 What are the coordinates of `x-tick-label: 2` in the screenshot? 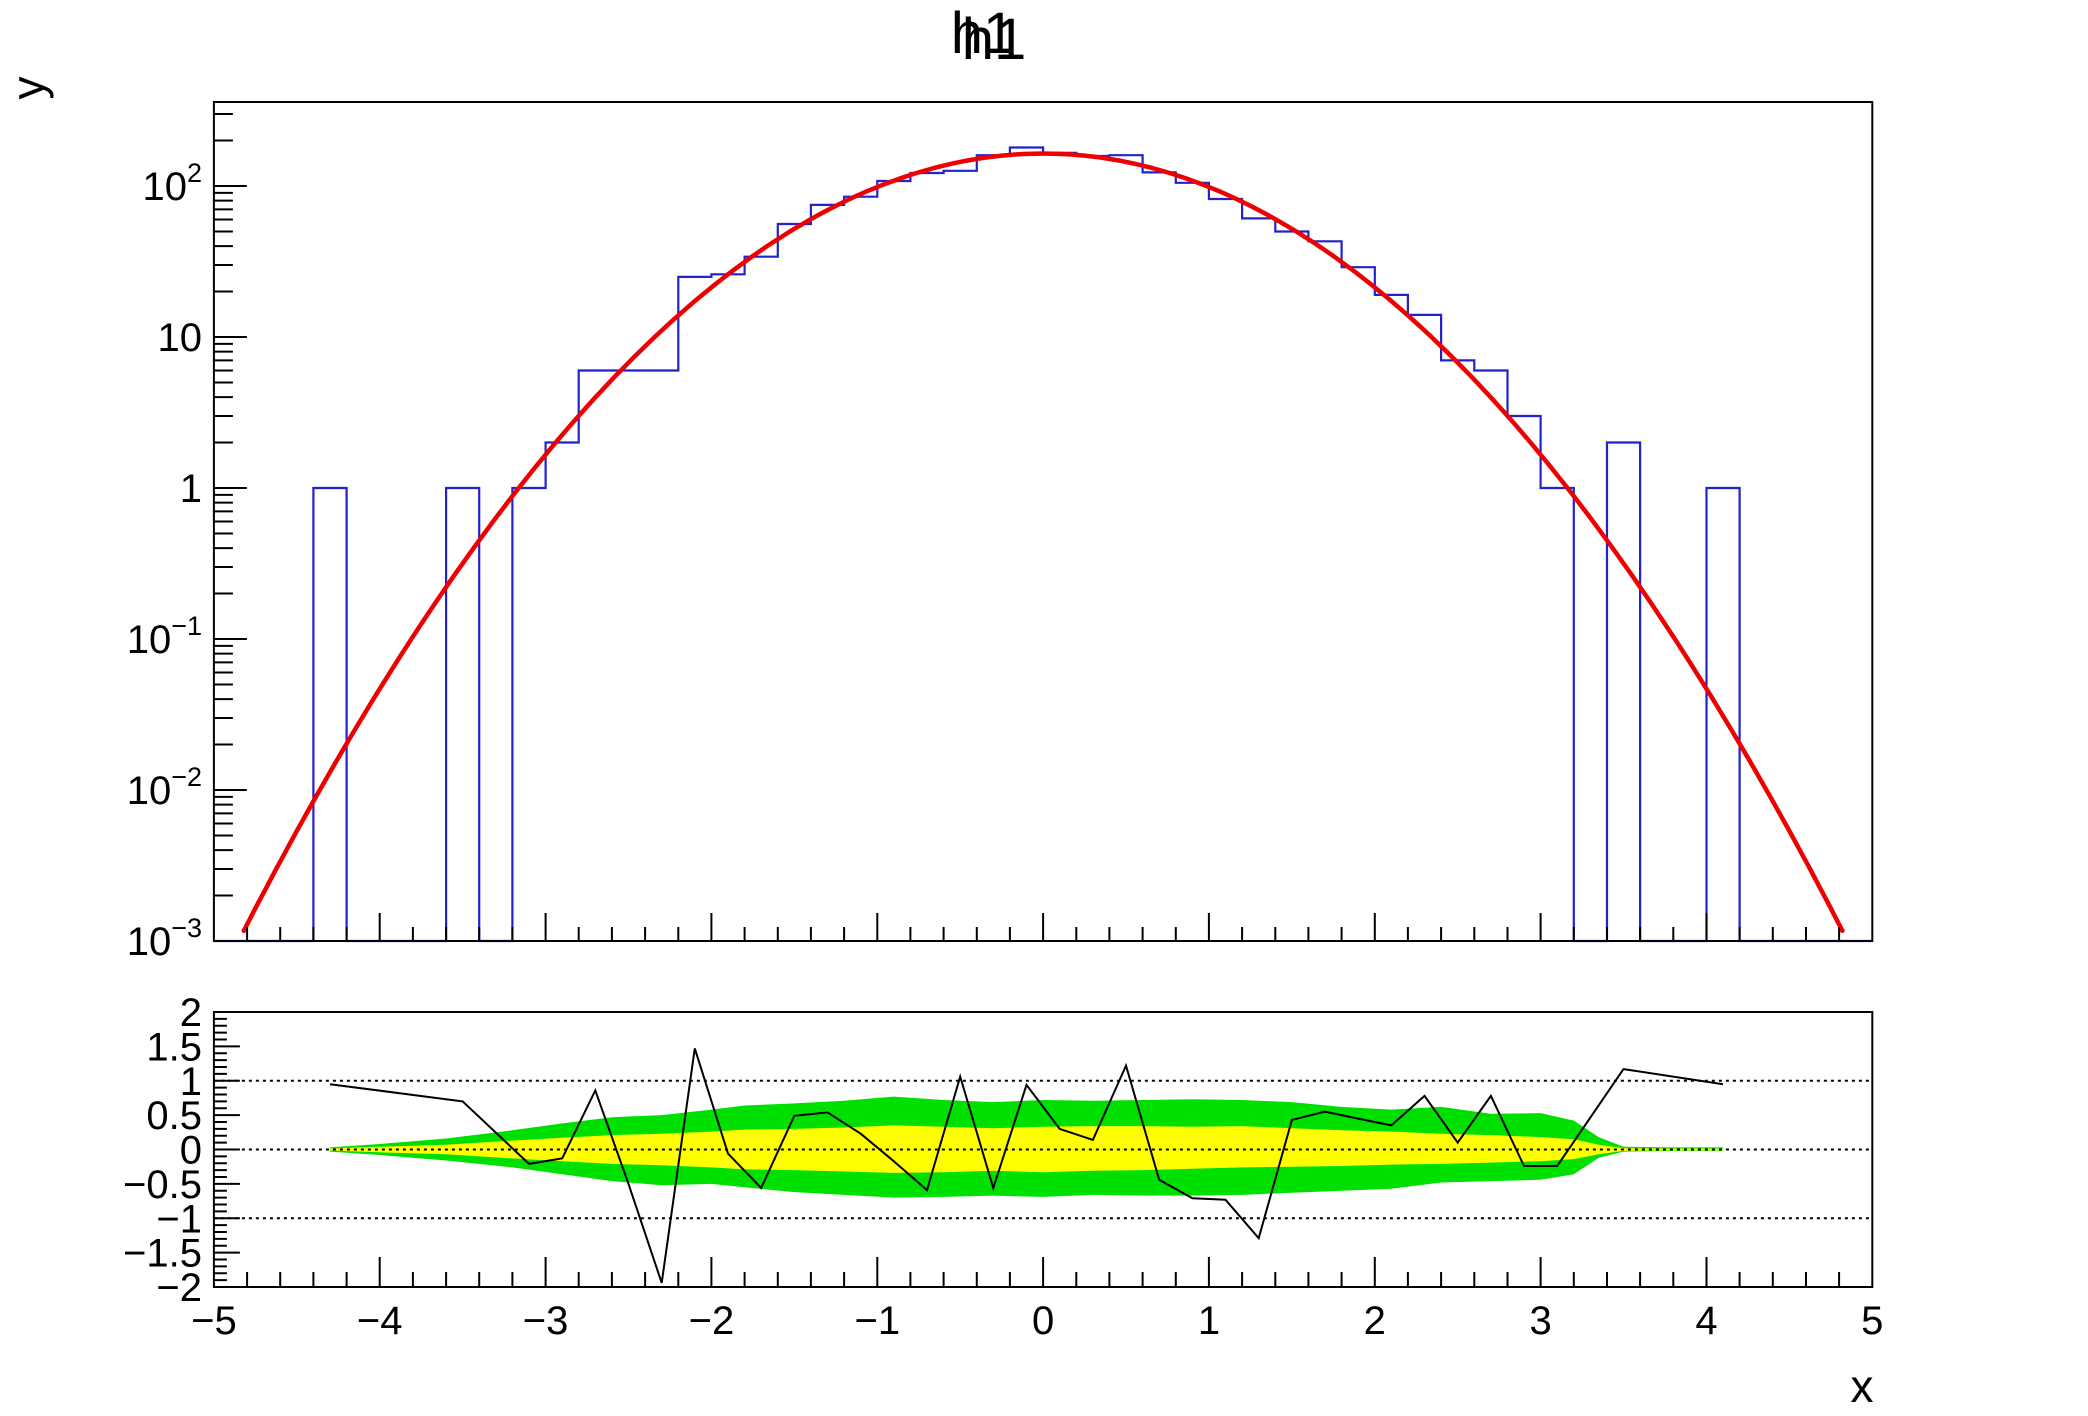 It's located at (1375, 1321).